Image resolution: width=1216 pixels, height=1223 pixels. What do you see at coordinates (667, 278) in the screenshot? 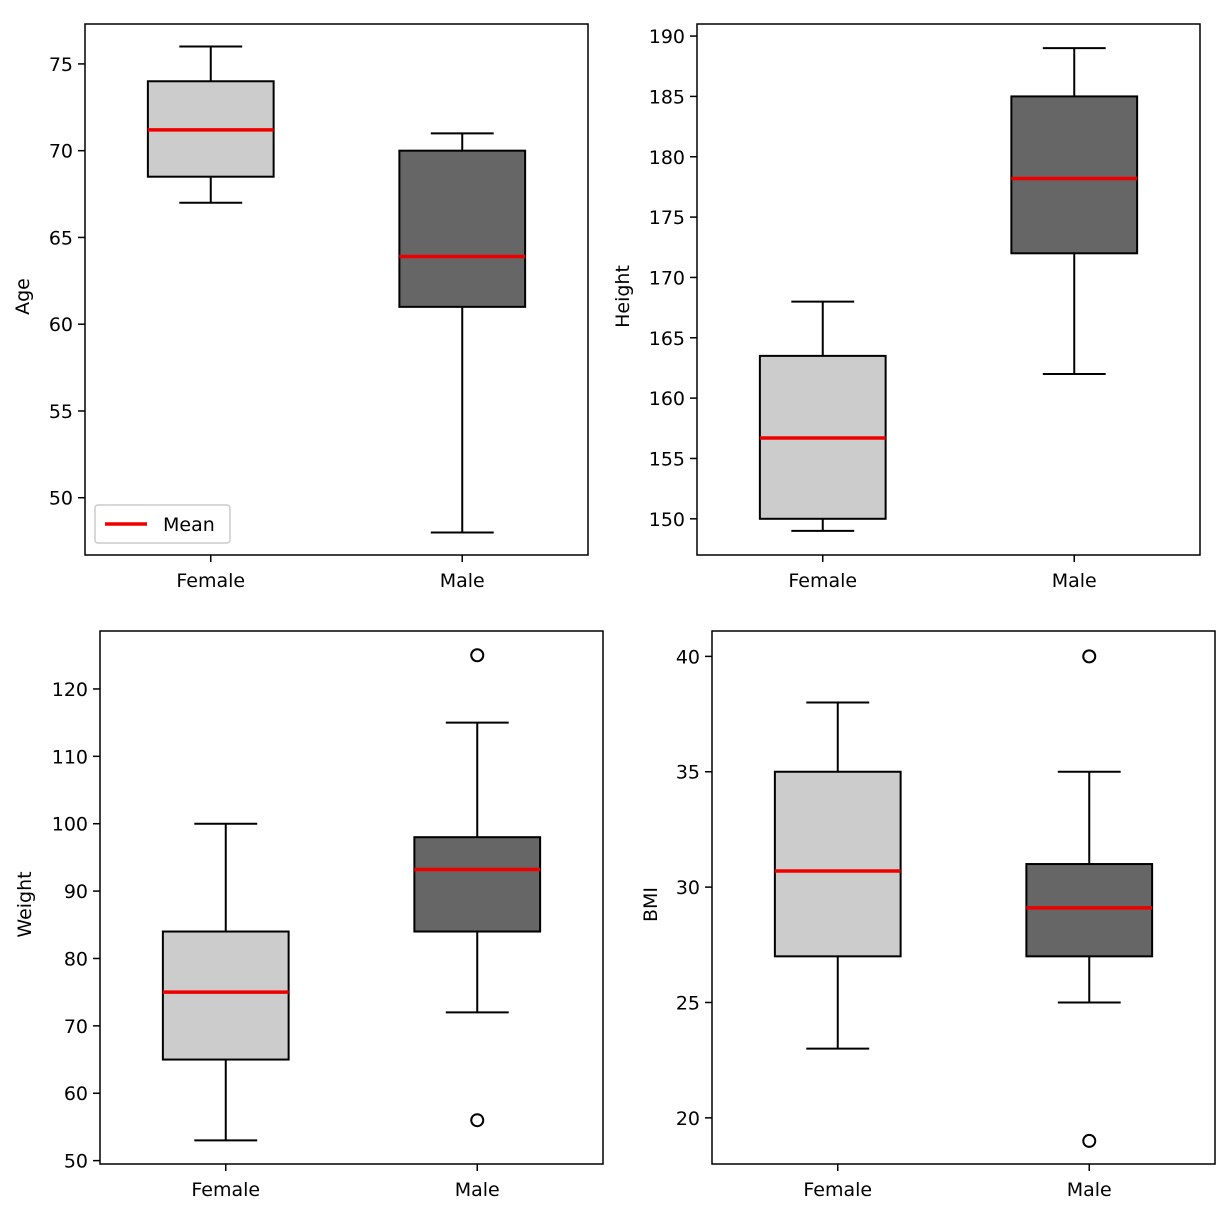
I see `y-tick-label: 170` at bounding box center [667, 278].